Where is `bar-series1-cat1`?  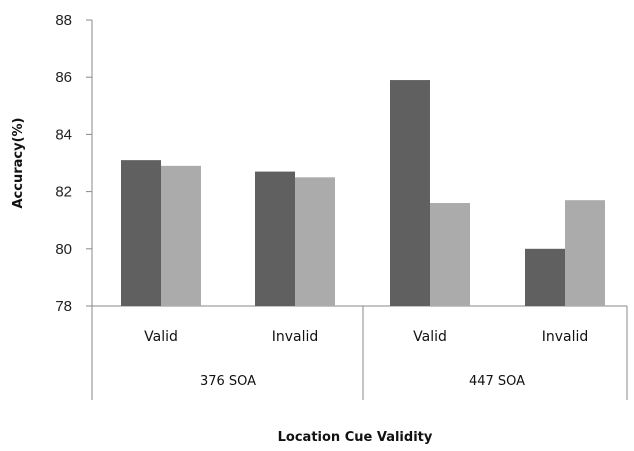 bar-series1-cat1 is located at coordinates (141, 233).